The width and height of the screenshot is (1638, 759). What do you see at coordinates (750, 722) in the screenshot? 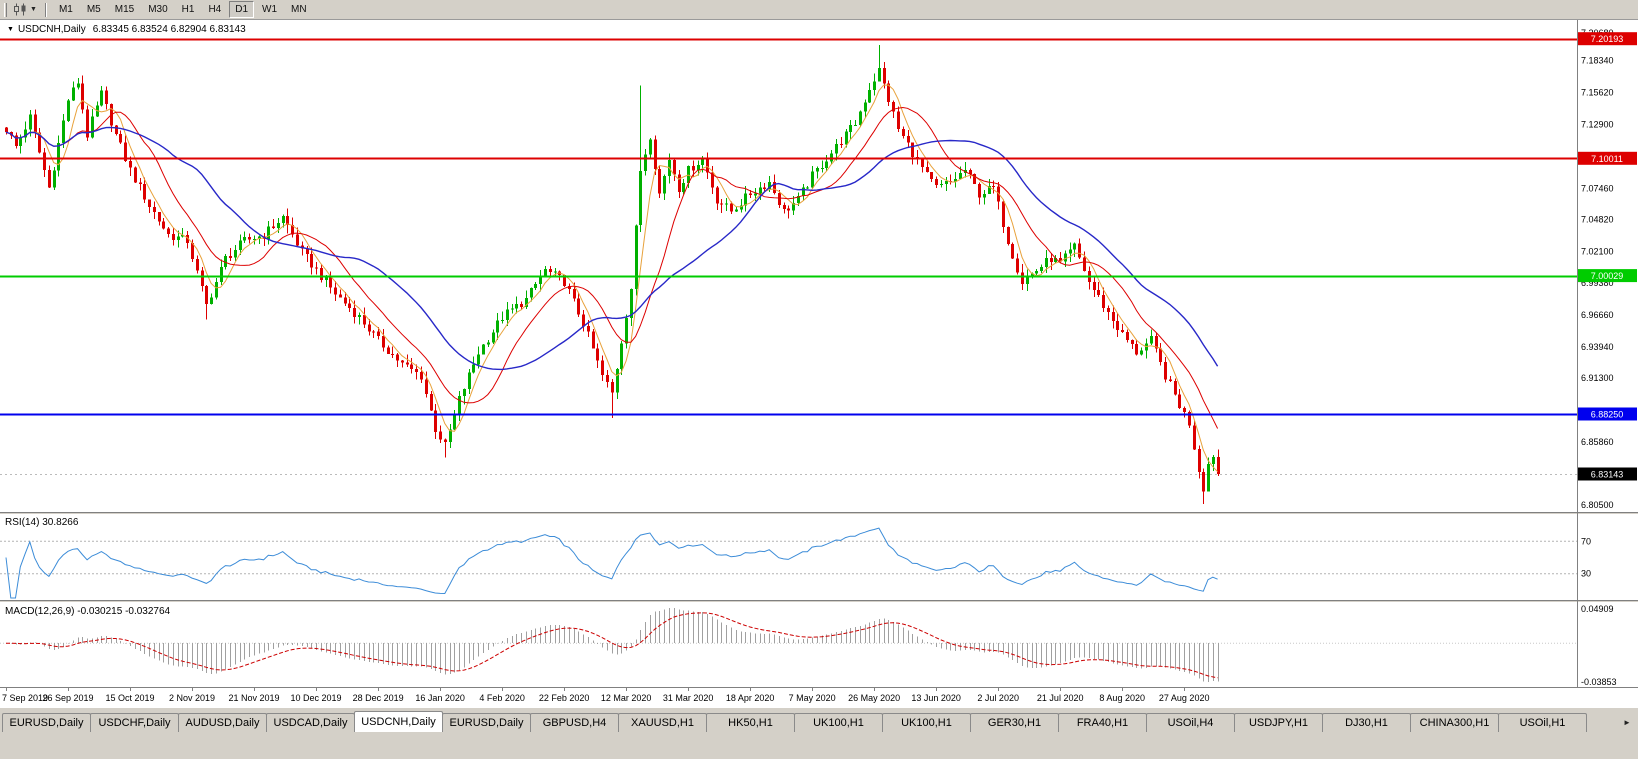
I see `chart-tab-hk50-h1: HK50,H1` at bounding box center [750, 722].